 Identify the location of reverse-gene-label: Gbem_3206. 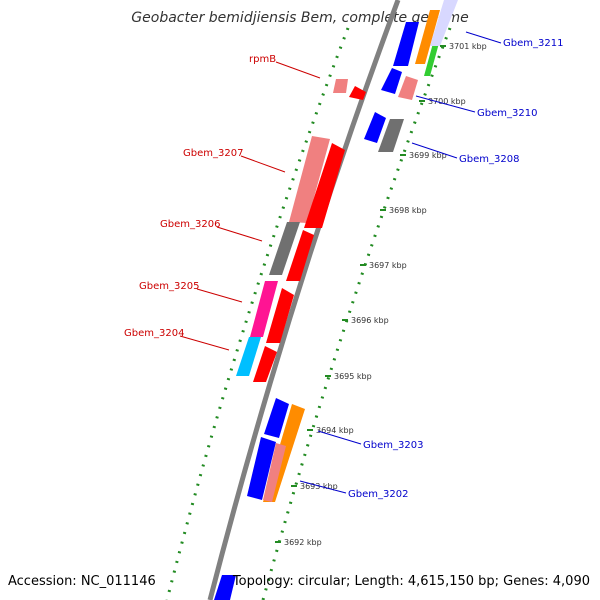
(190, 224).